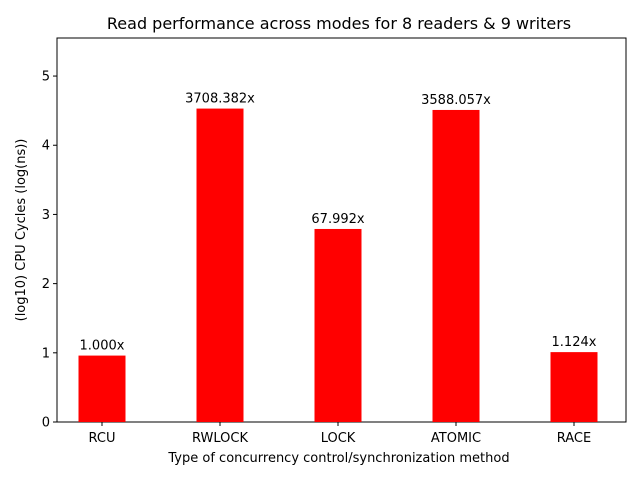 The image size is (640, 480). I want to click on x-tick-label: RCU, so click(102, 438).